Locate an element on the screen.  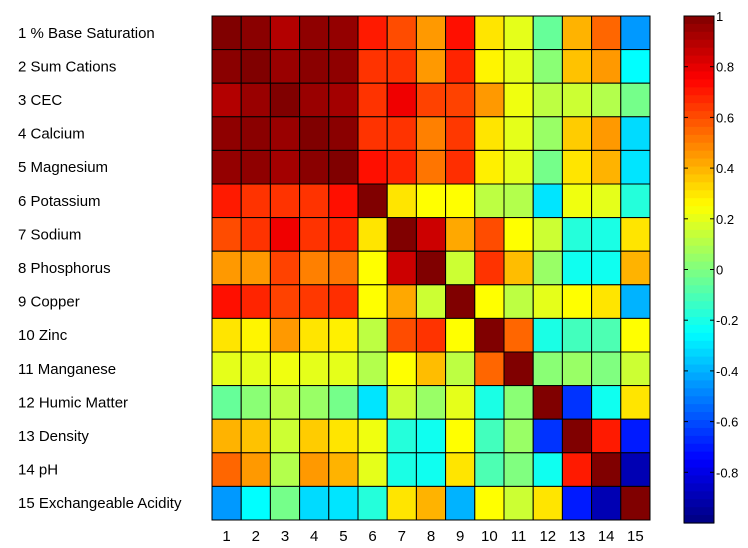
row-tick-label: 15 Exchangeable Acidity is located at coordinates (100, 503).